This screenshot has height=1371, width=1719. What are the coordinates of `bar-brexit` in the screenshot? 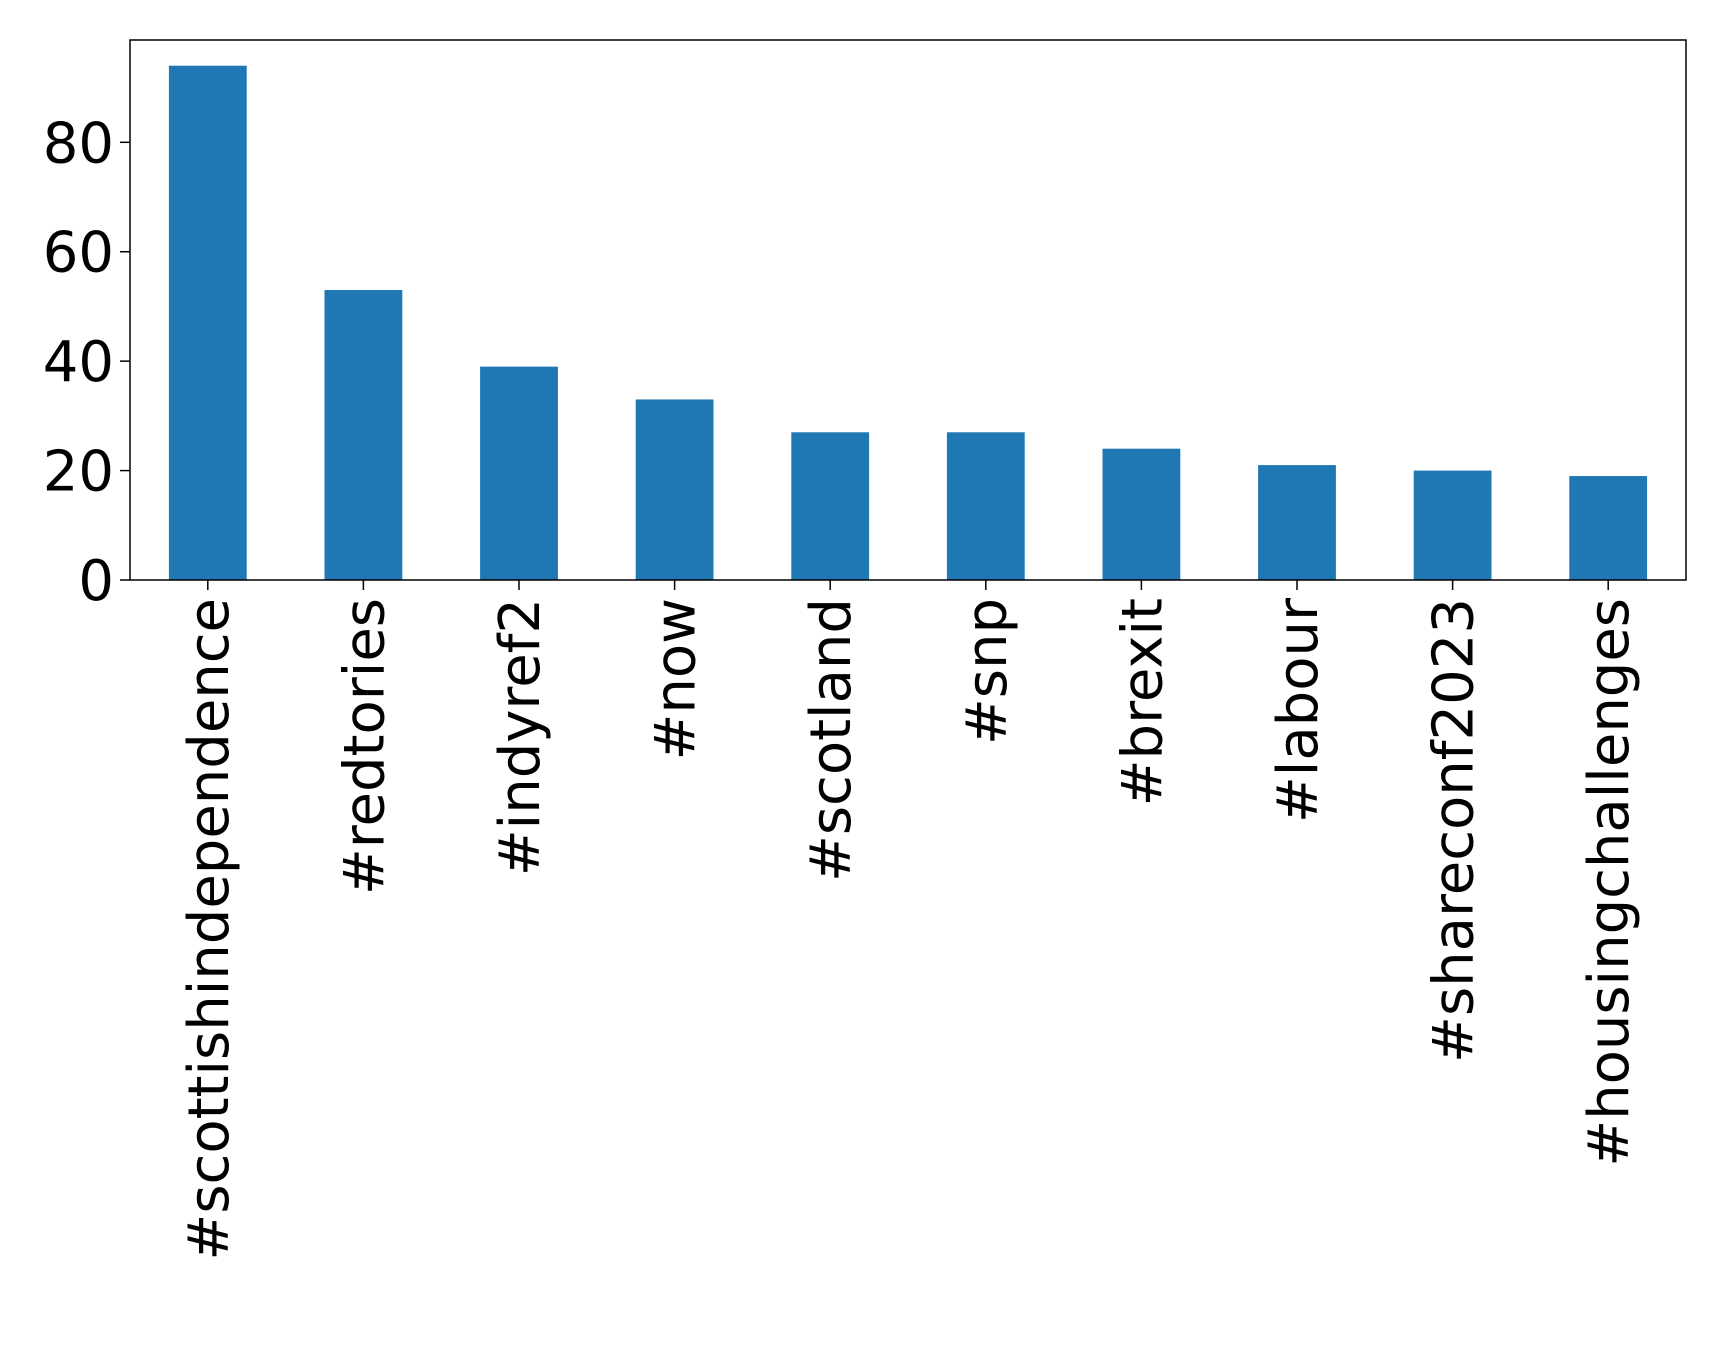 It's located at (1141, 514).